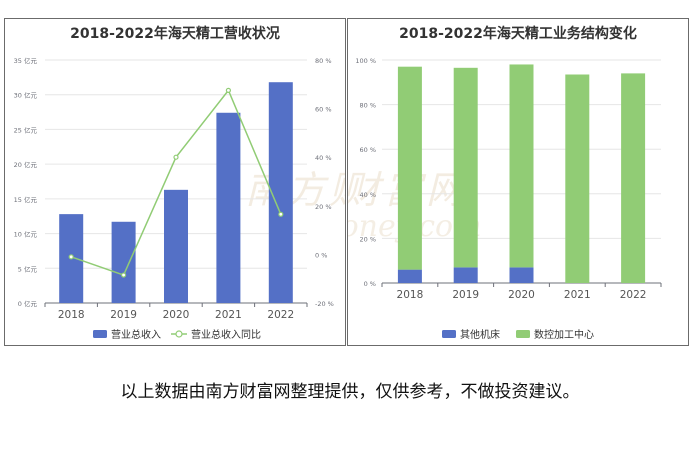 The width and height of the screenshot is (700, 467). I want to click on y-right-tick-label: 60 %, so click(323, 110).